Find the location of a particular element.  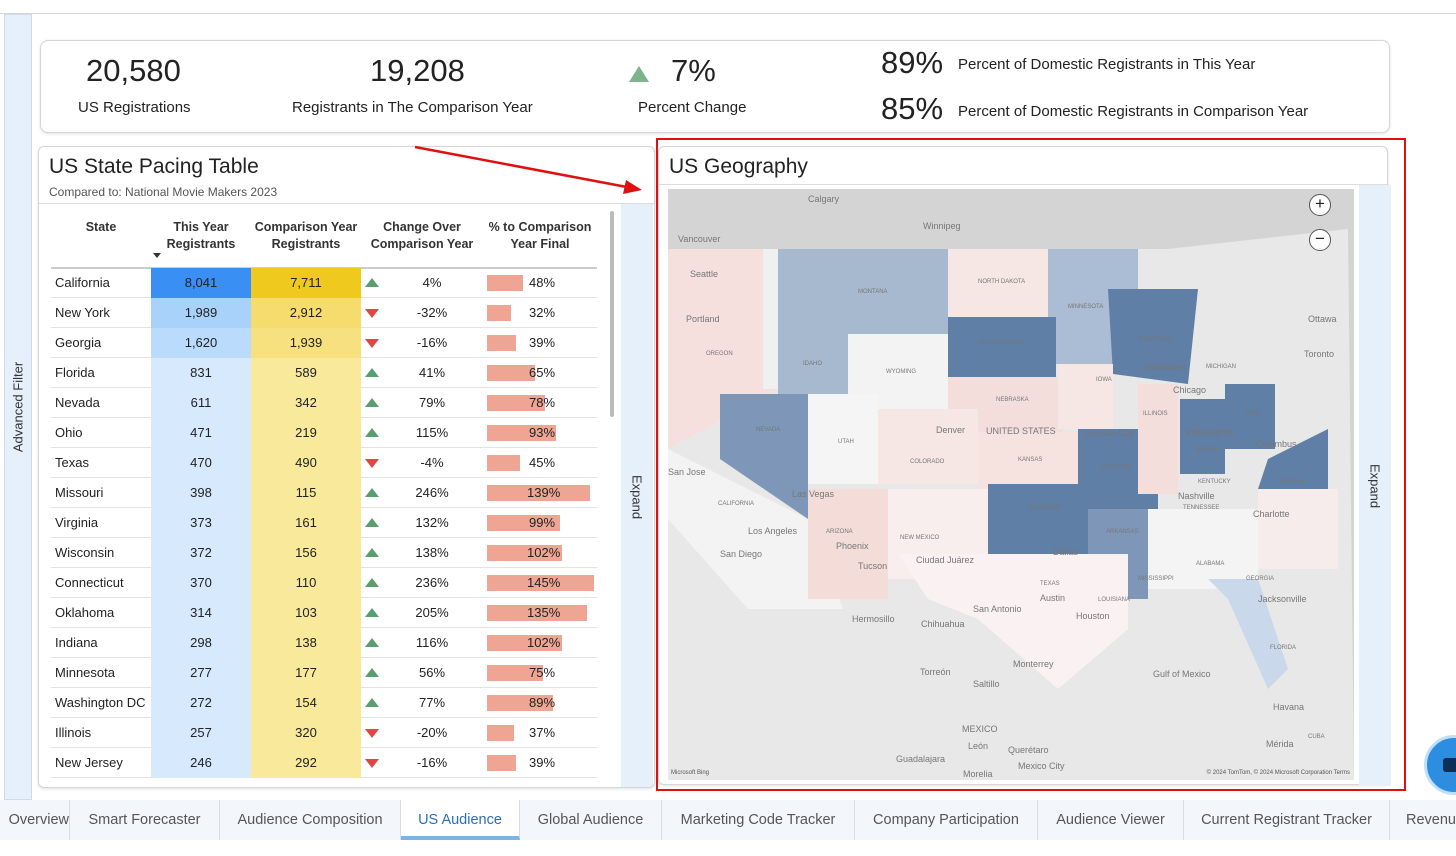

table-expand-label: Expand is located at coordinates (637, 496).